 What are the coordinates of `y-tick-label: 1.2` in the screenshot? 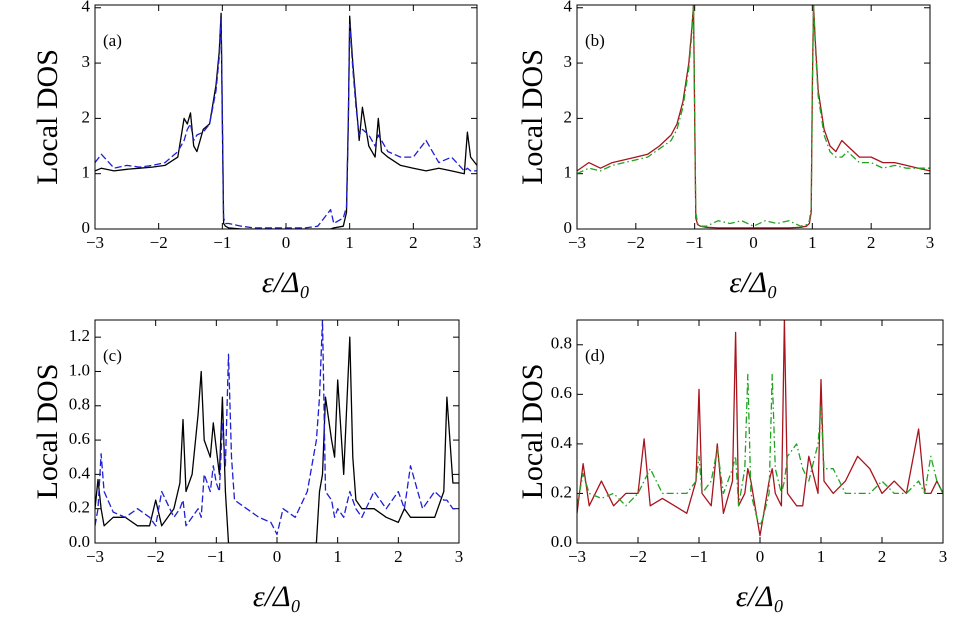 It's located at (79, 335).